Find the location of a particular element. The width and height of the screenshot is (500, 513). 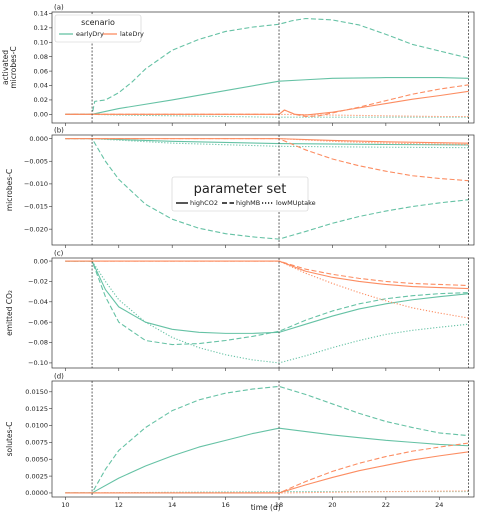

x-tick-label: 18 is located at coordinates (279, 505).